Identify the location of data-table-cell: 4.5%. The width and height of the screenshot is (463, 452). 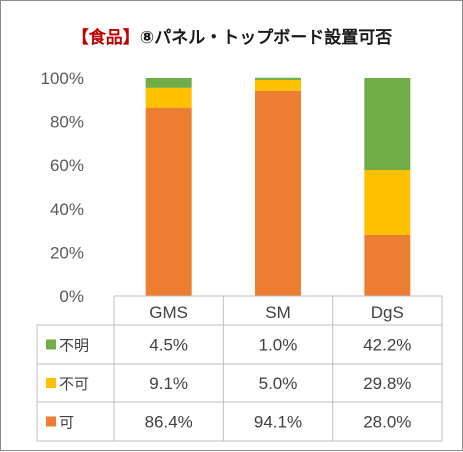
(168, 345).